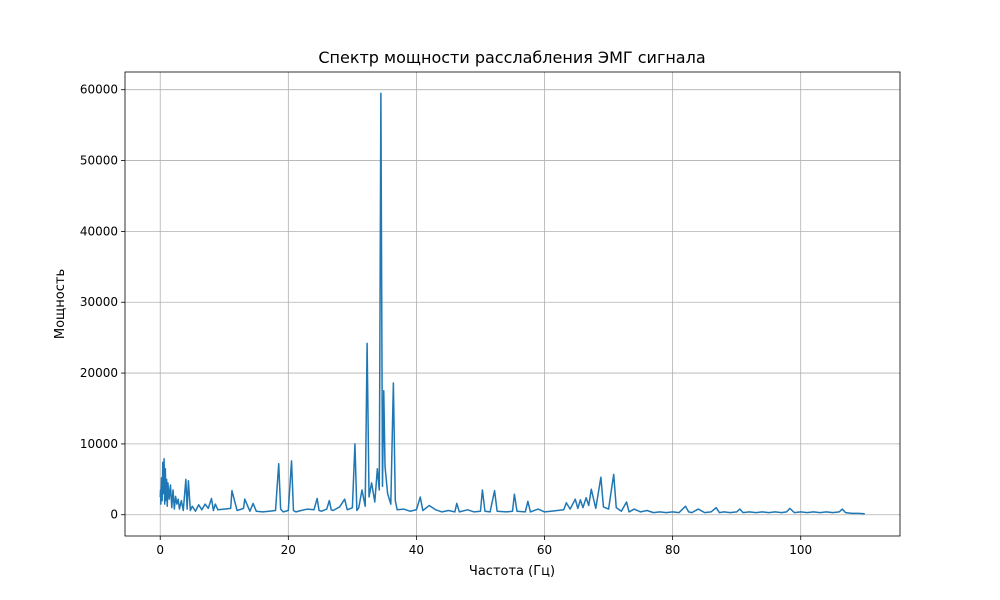  Describe the element at coordinates (512, 571) in the screenshot. I see `x-axis-label: Частота (Гц)` at that location.